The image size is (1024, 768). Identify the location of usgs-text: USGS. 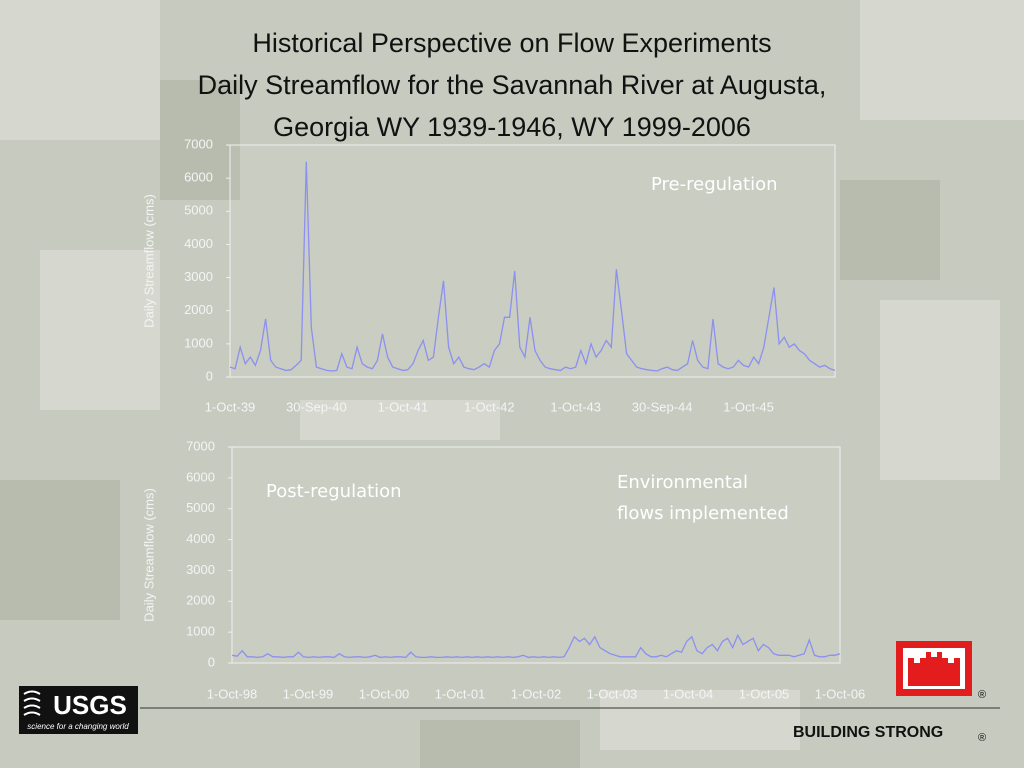
(90, 705).